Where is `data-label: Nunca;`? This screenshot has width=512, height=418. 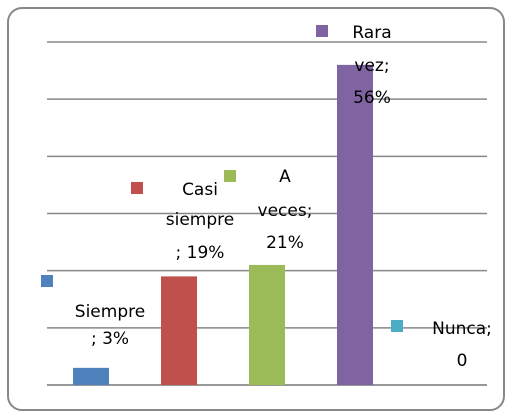 data-label: Nunca; is located at coordinates (462, 329).